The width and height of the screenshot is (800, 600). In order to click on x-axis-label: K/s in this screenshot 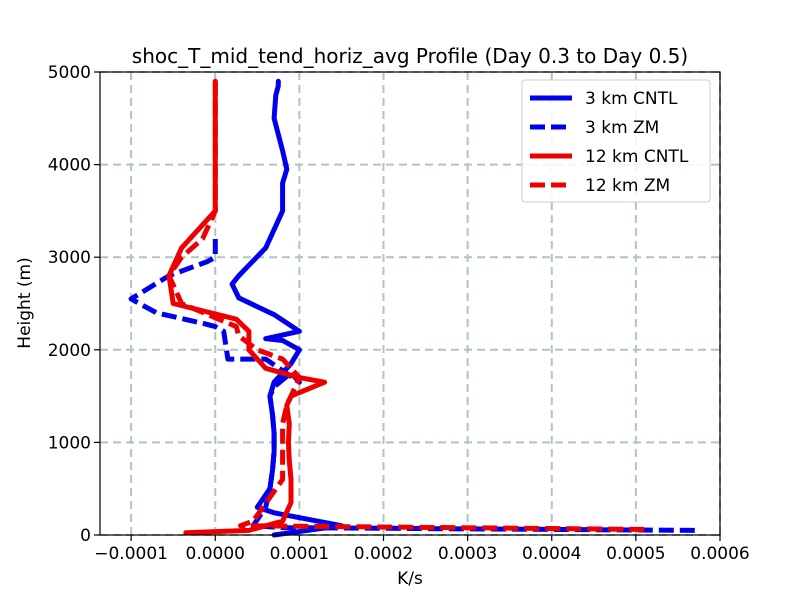, I will do `click(410, 579)`.